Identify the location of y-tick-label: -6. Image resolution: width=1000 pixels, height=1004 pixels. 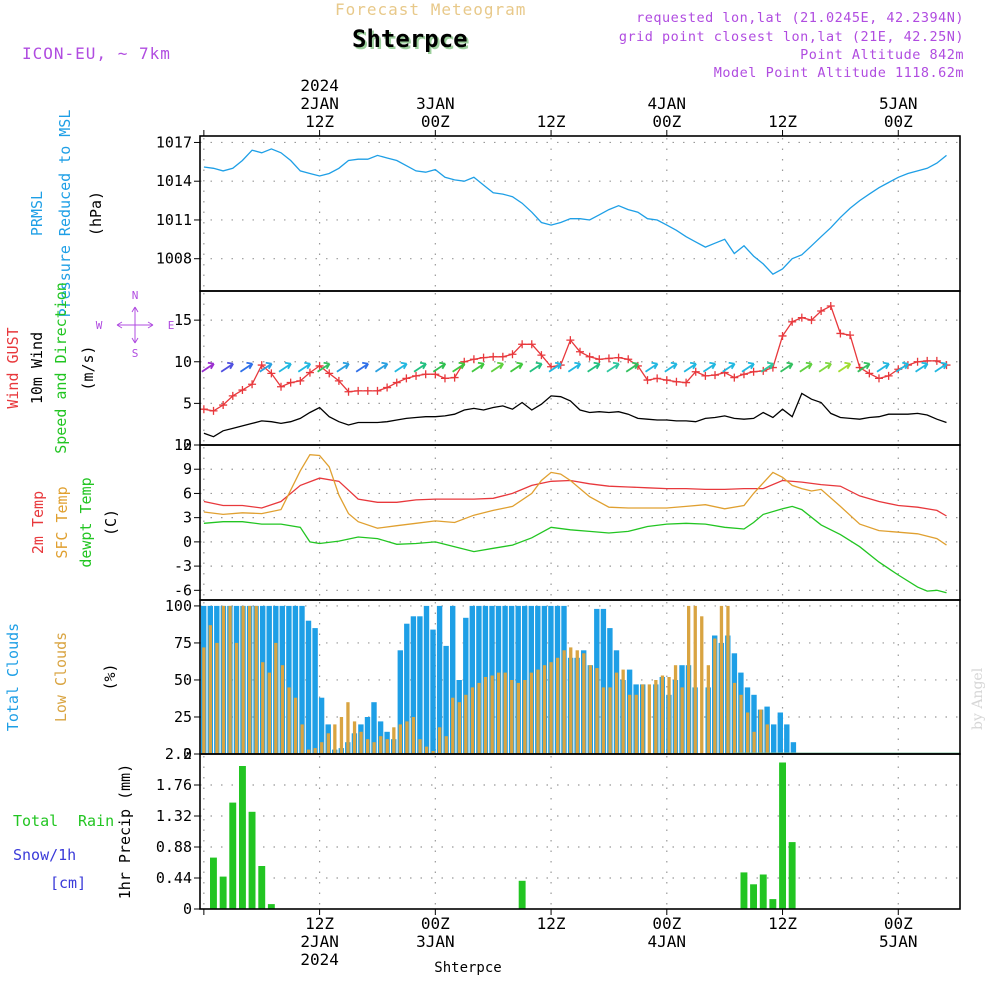
(183, 590).